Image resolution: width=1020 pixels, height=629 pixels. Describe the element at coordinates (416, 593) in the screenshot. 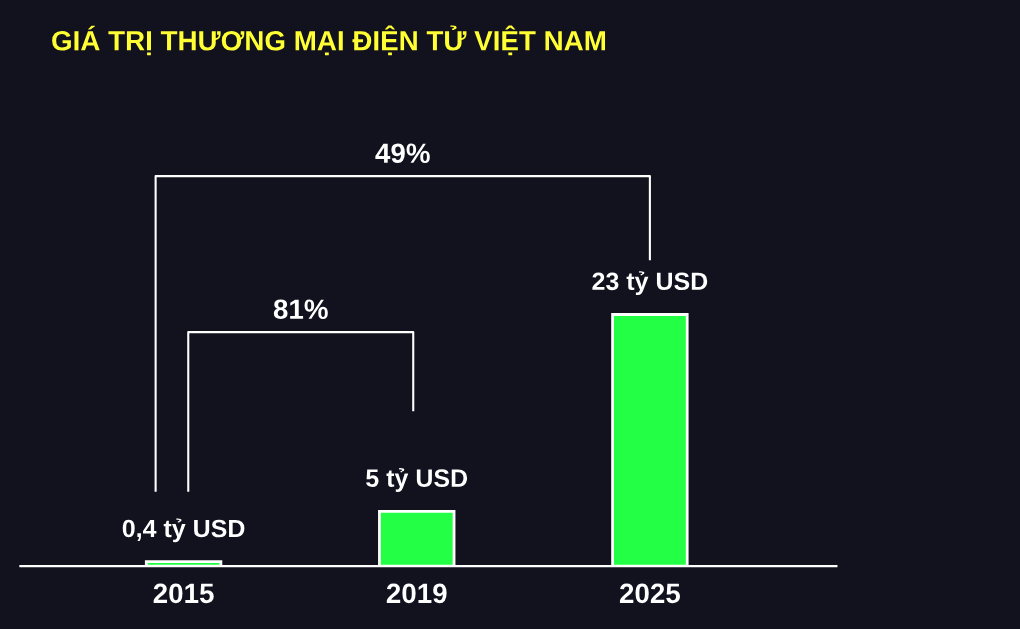

I see `x-tick-label: 2019` at that location.